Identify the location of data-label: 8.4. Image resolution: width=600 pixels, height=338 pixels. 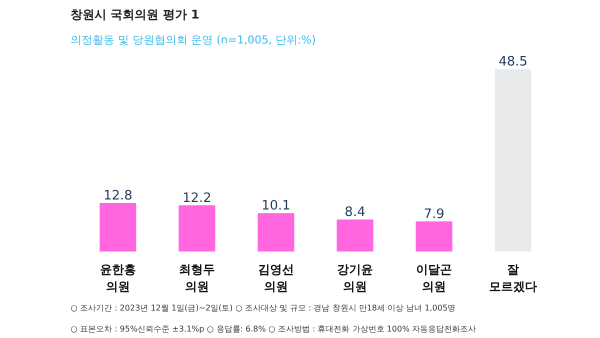
(355, 212).